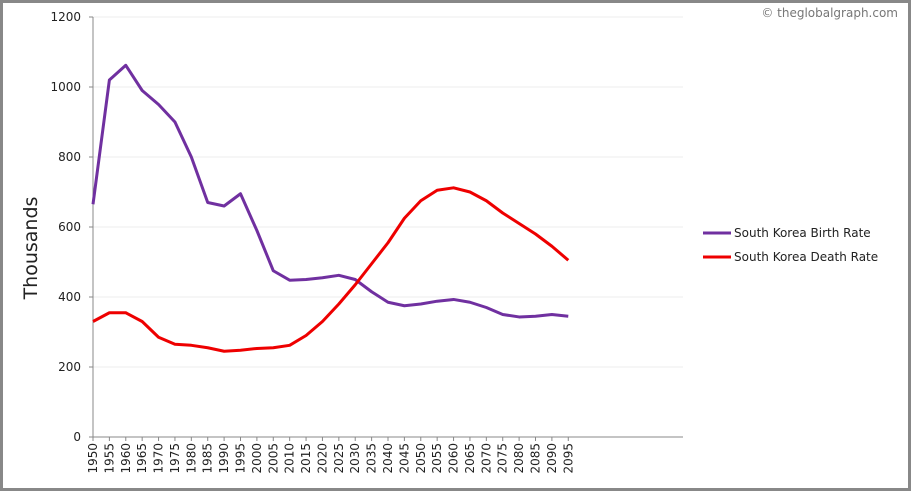 Image resolution: width=911 pixels, height=491 pixels. What do you see at coordinates (241, 458) in the screenshot?
I see `x-tick-label: 1995` at bounding box center [241, 458].